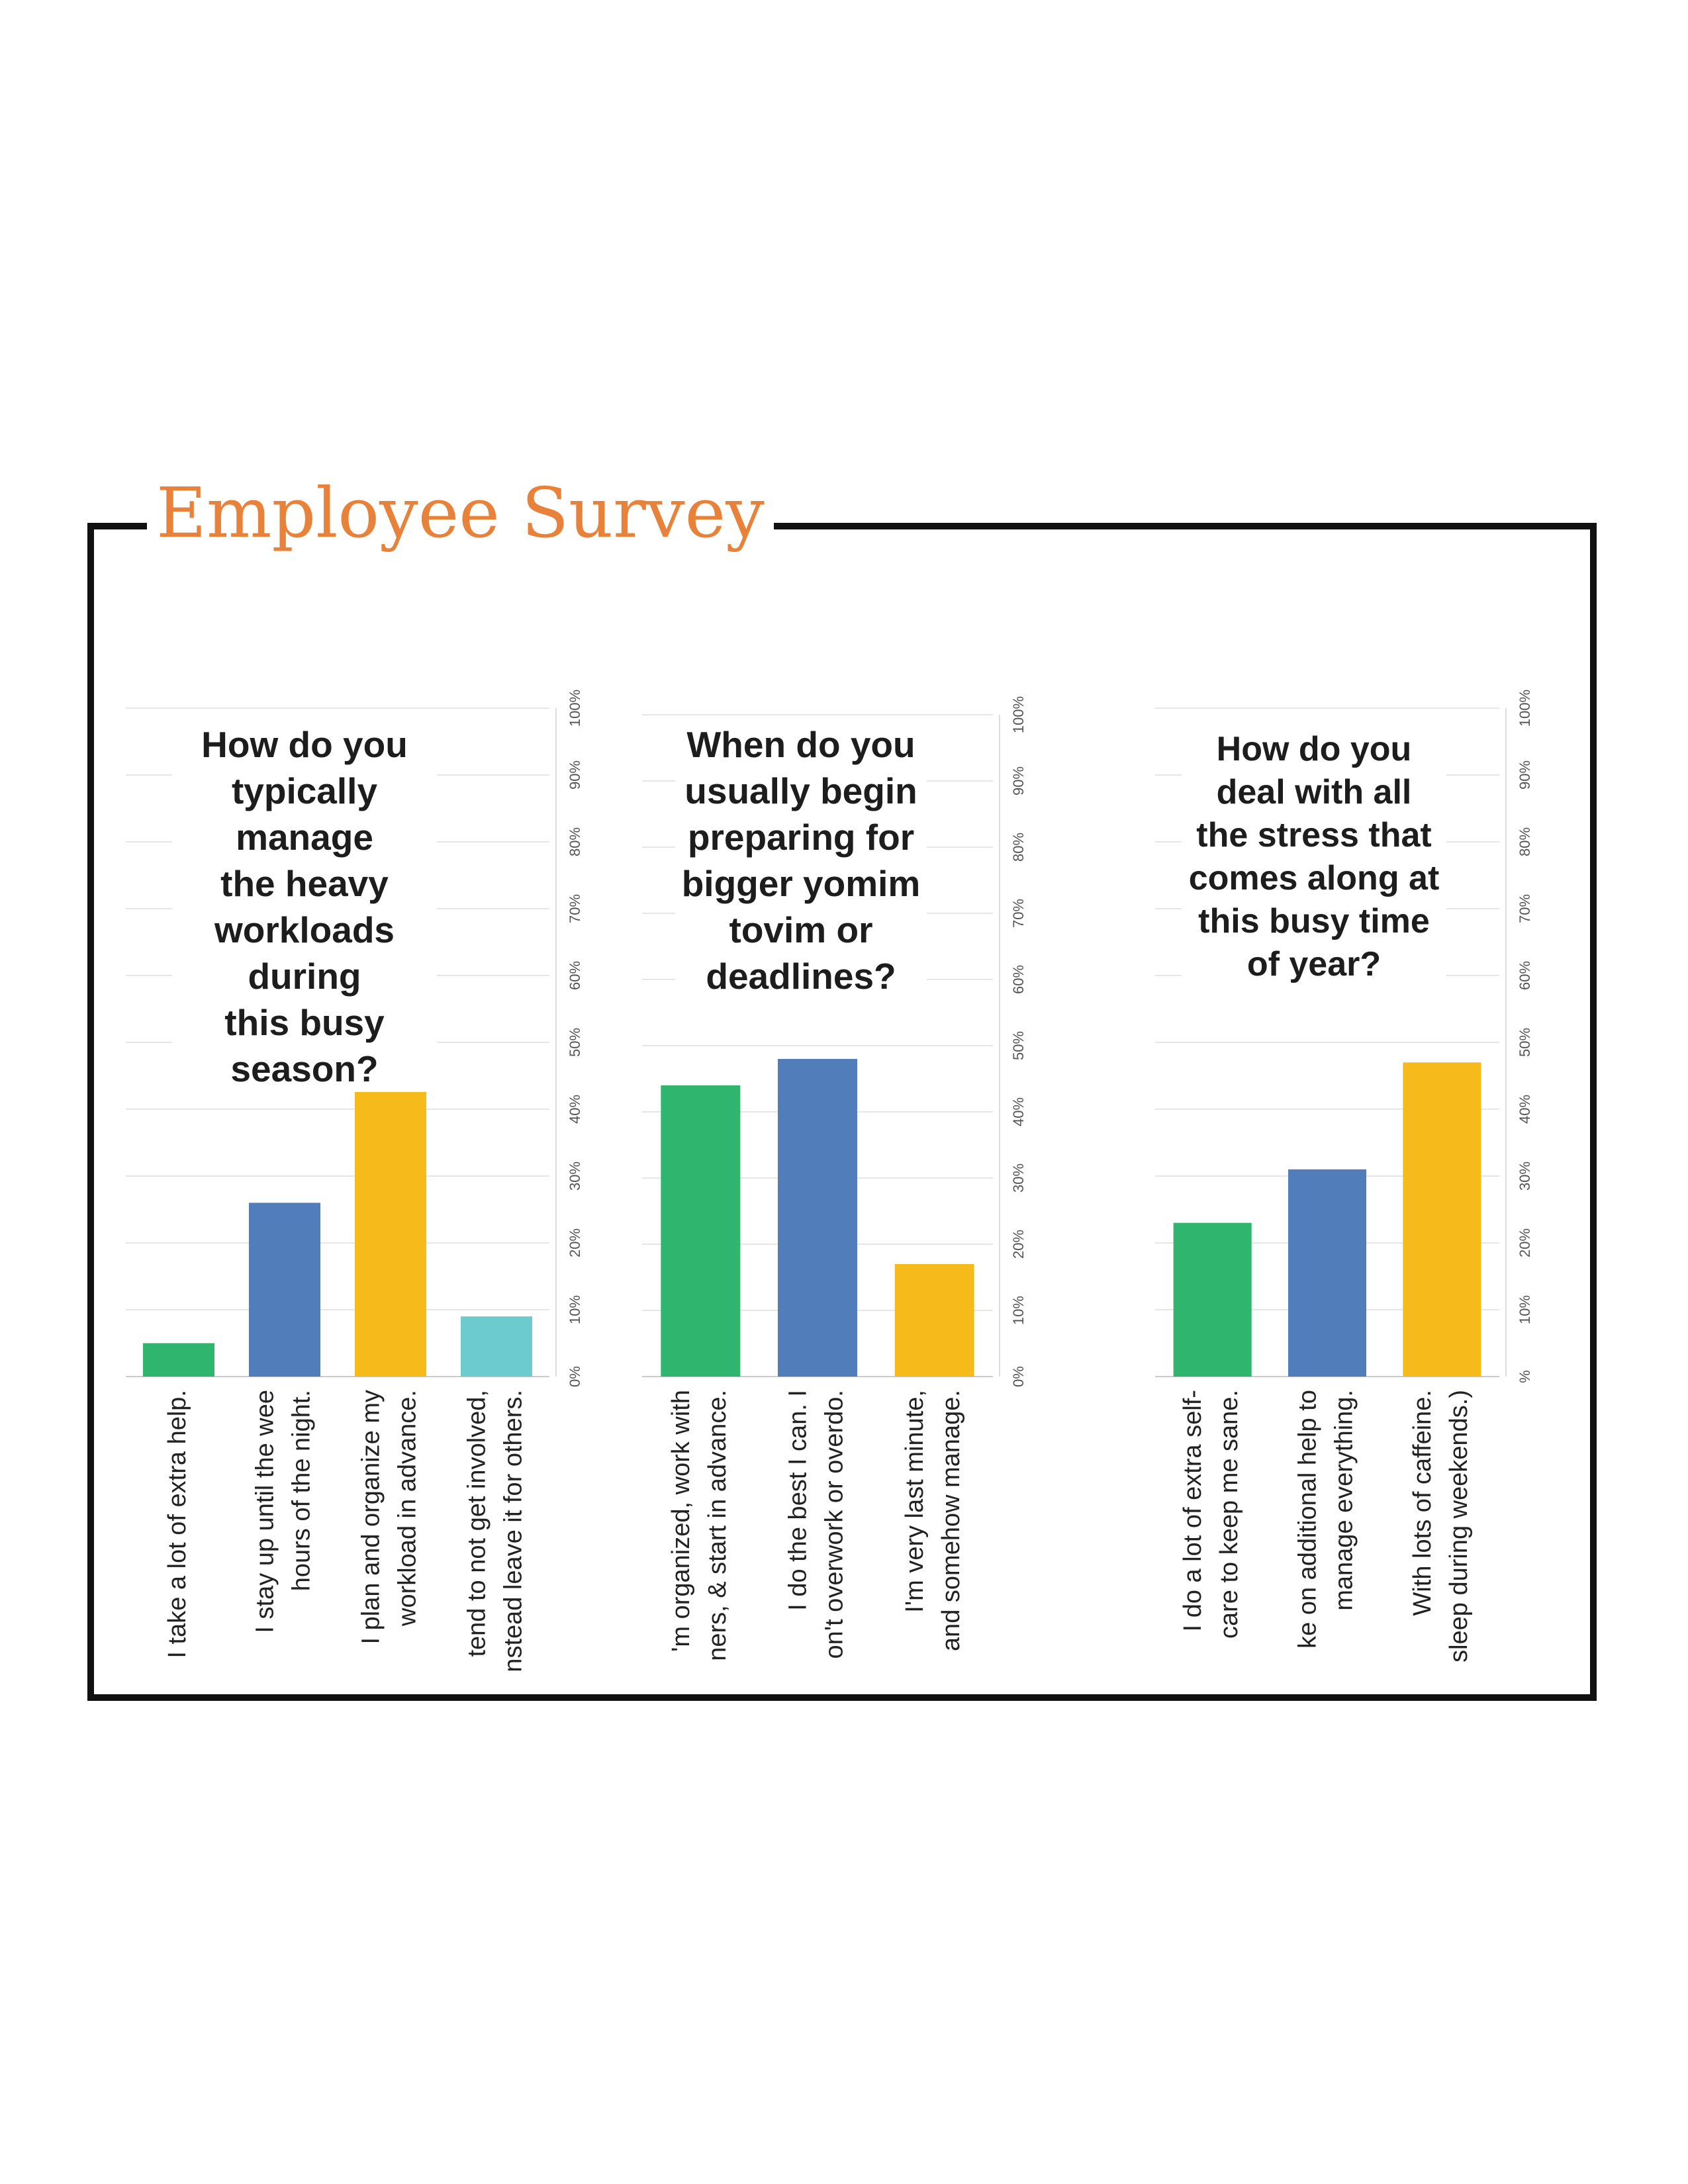 This screenshot has width=1688, height=2184. What do you see at coordinates (798, 1501) in the screenshot?
I see `category-label: I do the best I can. I` at bounding box center [798, 1501].